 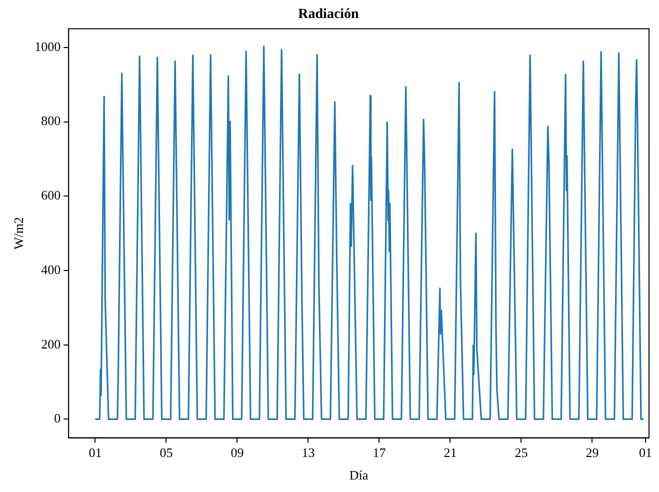 I want to click on chart-title: Radiación, so click(x=329, y=14).